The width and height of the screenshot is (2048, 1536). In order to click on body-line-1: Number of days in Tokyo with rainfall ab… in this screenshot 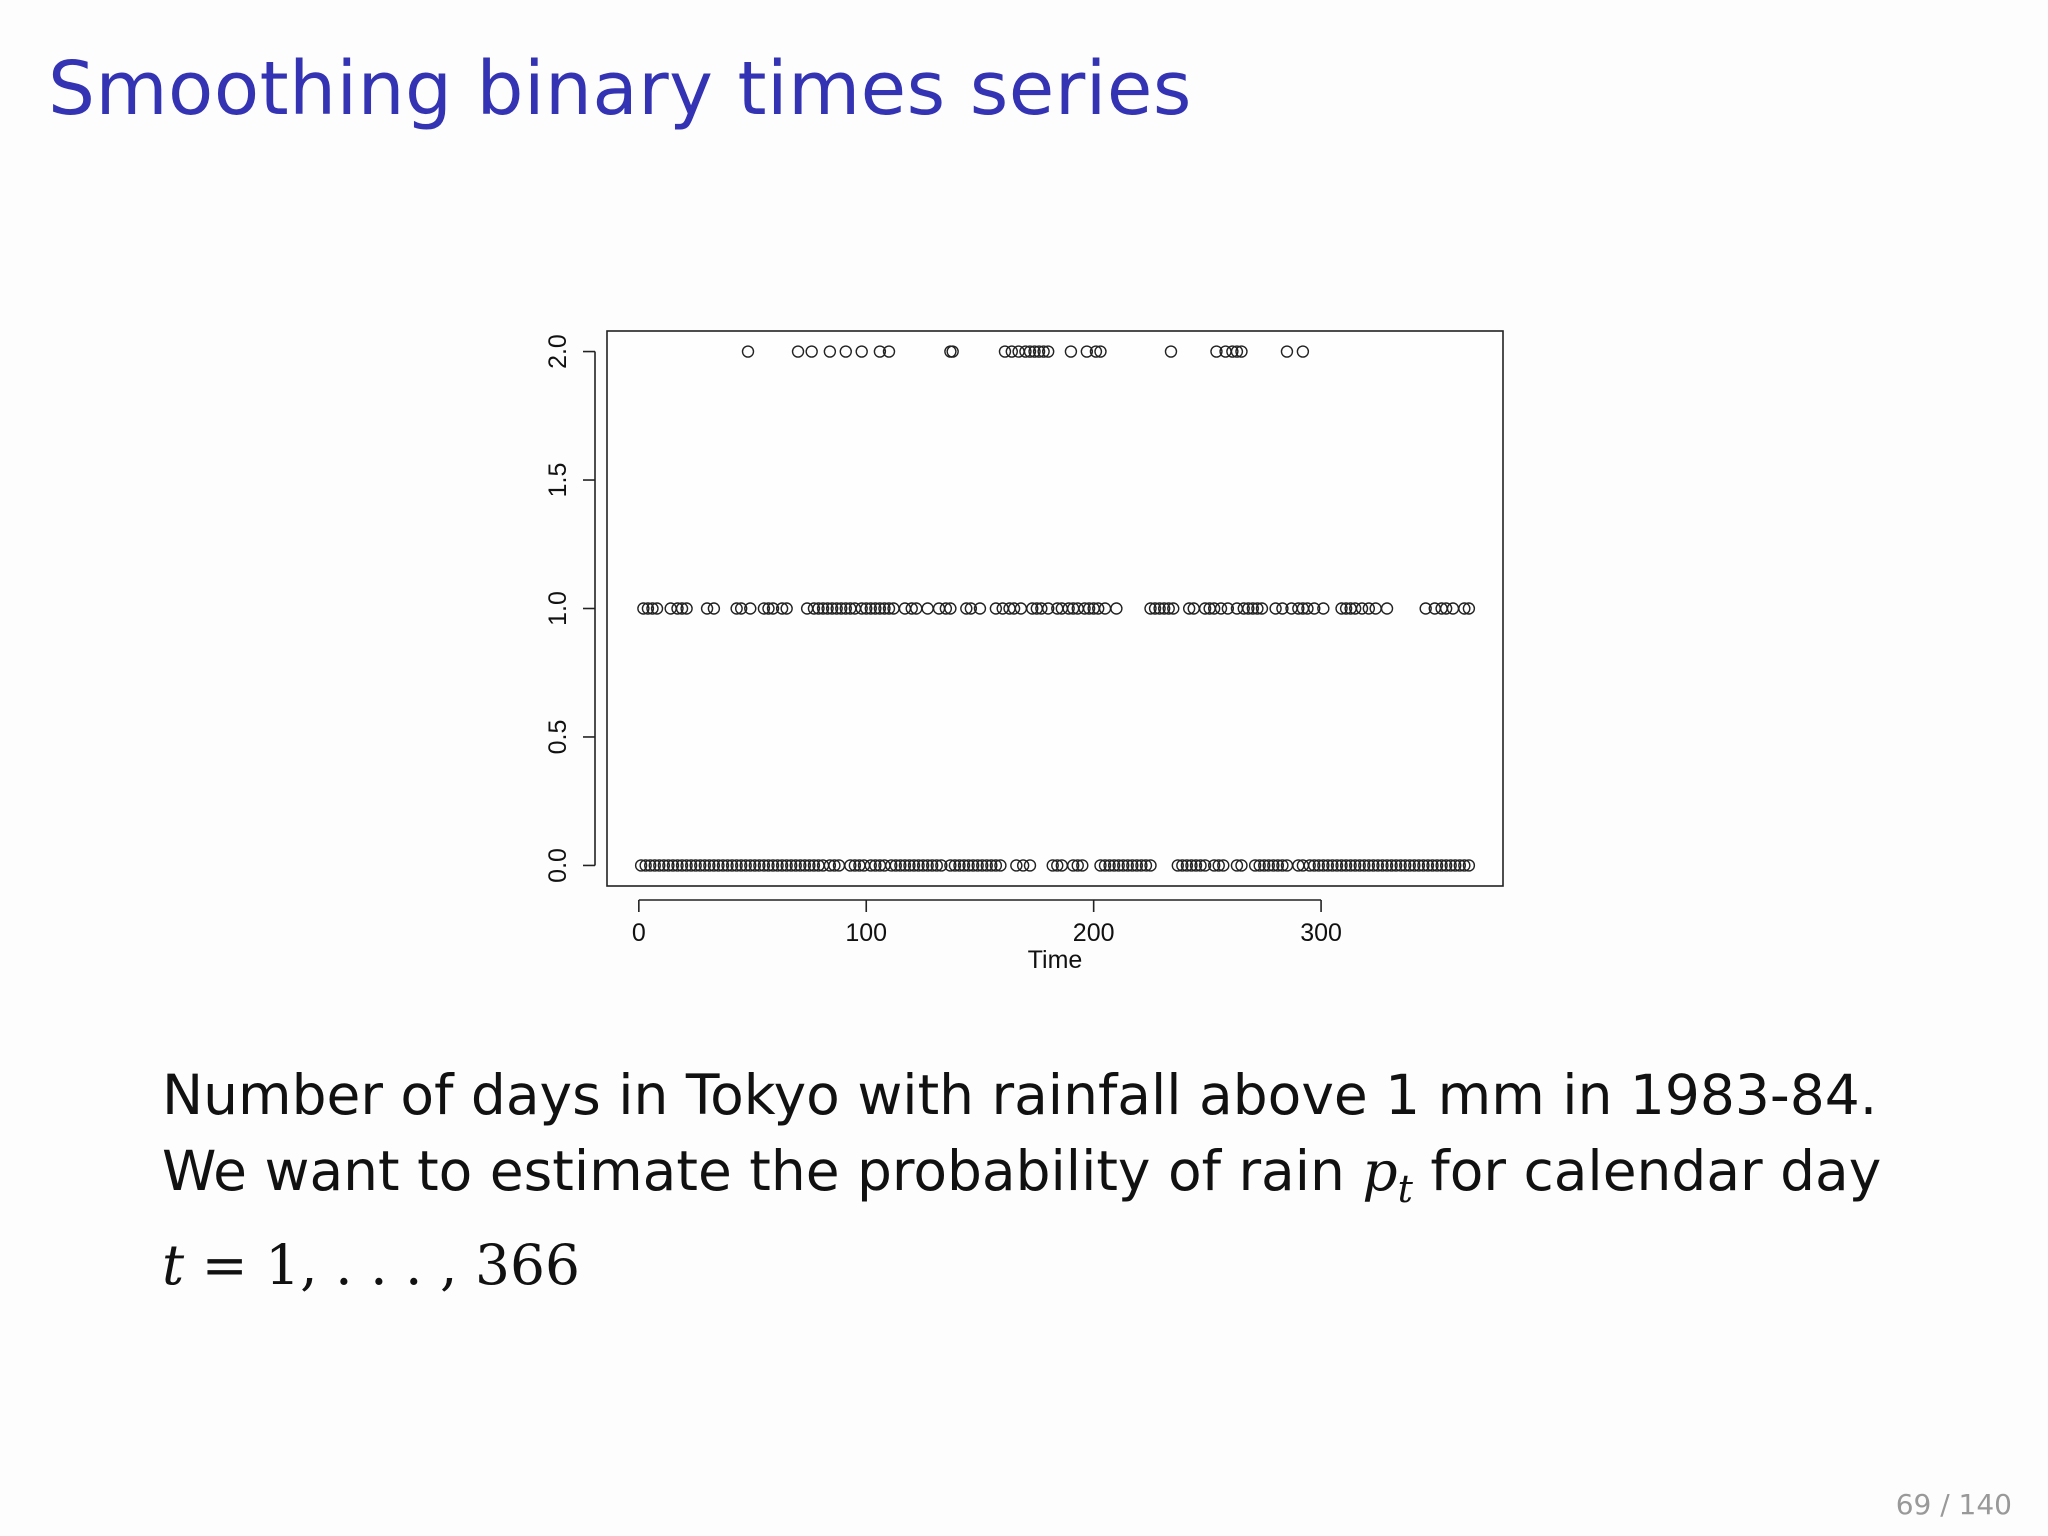, I will do `click(1020, 1095)`.